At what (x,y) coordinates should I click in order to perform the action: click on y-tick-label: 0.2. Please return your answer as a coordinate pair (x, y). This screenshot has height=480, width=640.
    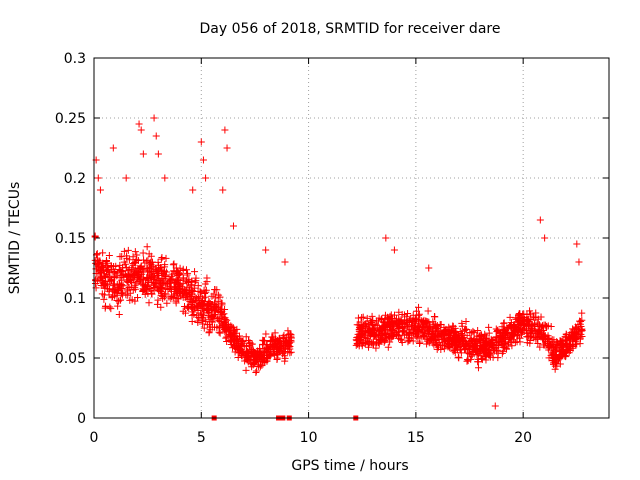
    Looking at the image, I should click on (75, 179).